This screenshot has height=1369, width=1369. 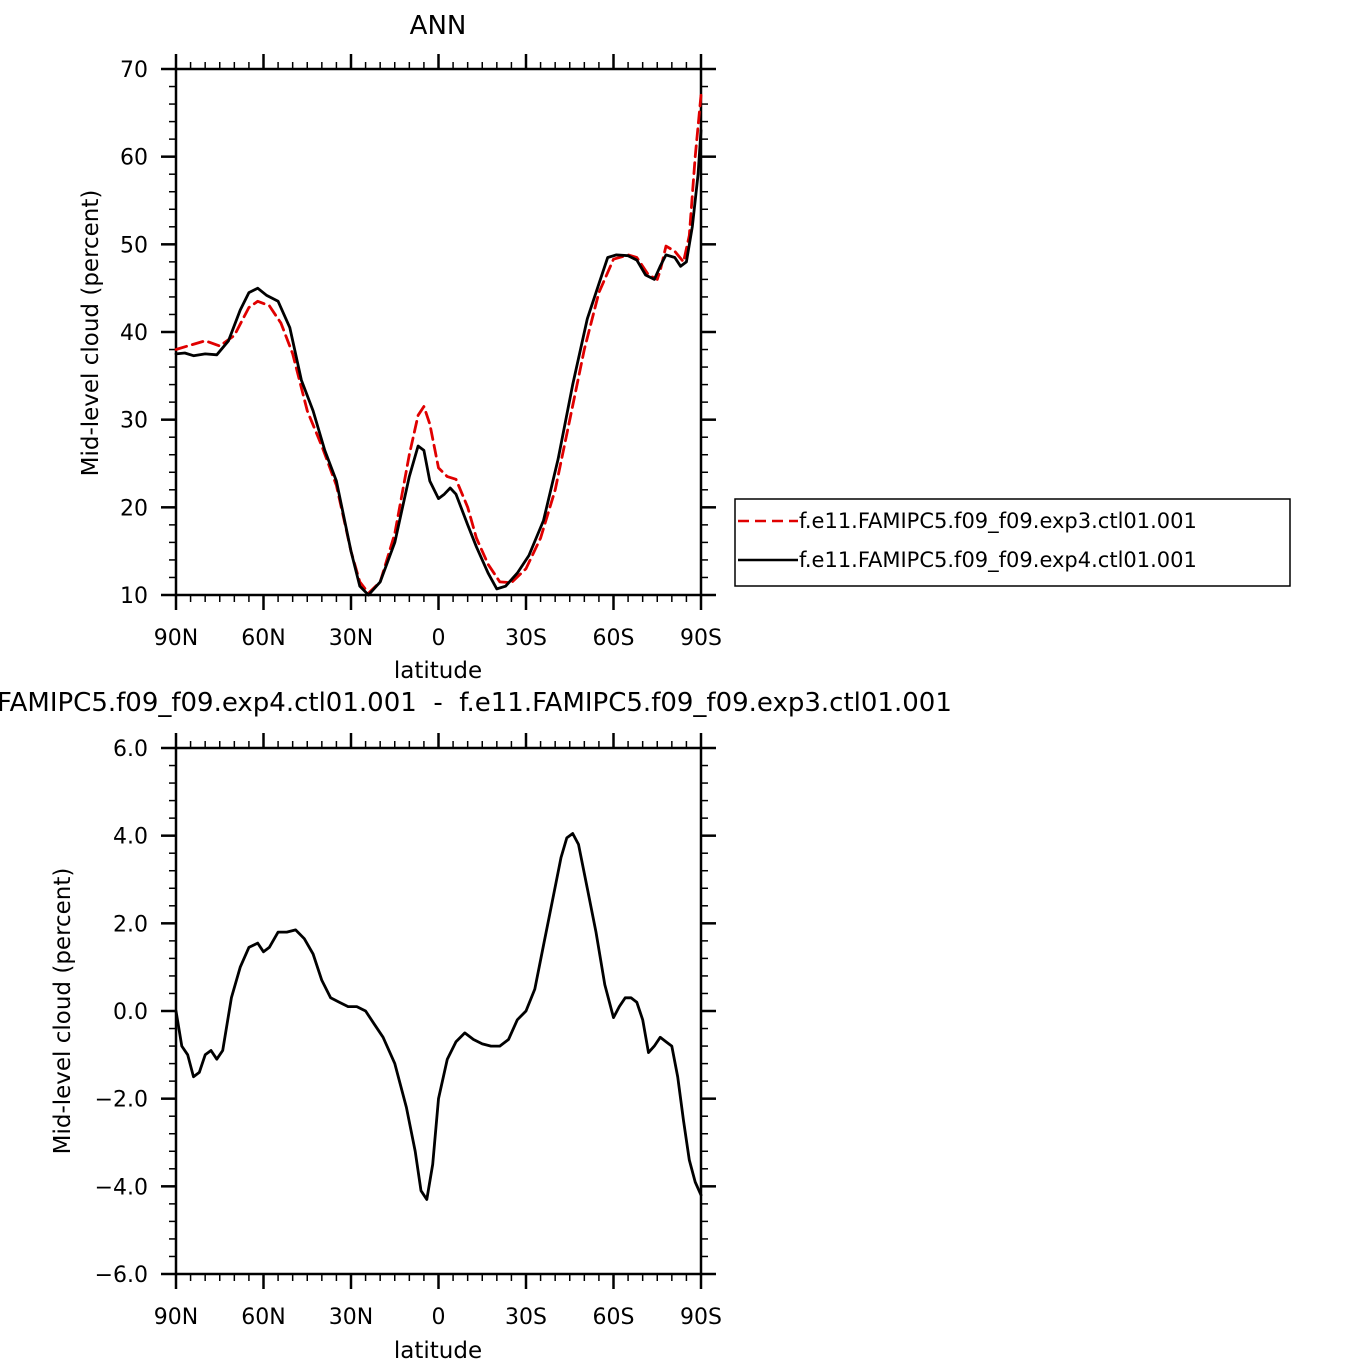 What do you see at coordinates (134, 508) in the screenshot?
I see `top-y-tick-label: 20` at bounding box center [134, 508].